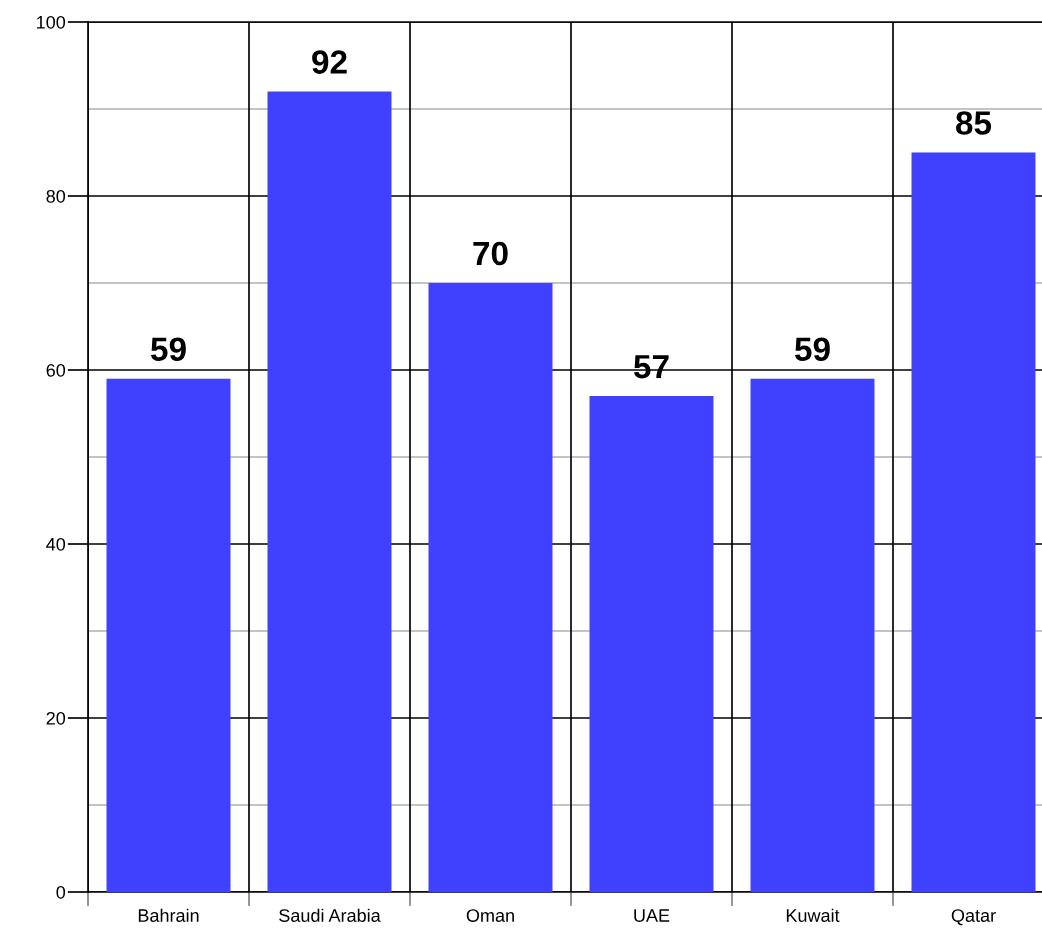 Image resolution: width=1042 pixels, height=930 pixels. What do you see at coordinates (329, 62) in the screenshot?
I see `data-label: 92` at bounding box center [329, 62].